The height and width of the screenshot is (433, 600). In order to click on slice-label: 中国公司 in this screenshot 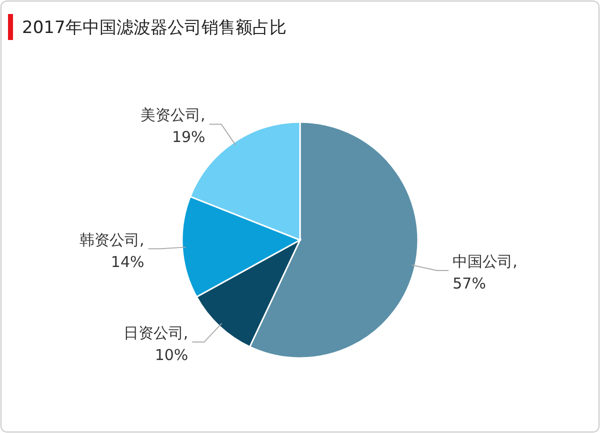, I will do `click(482, 261)`.